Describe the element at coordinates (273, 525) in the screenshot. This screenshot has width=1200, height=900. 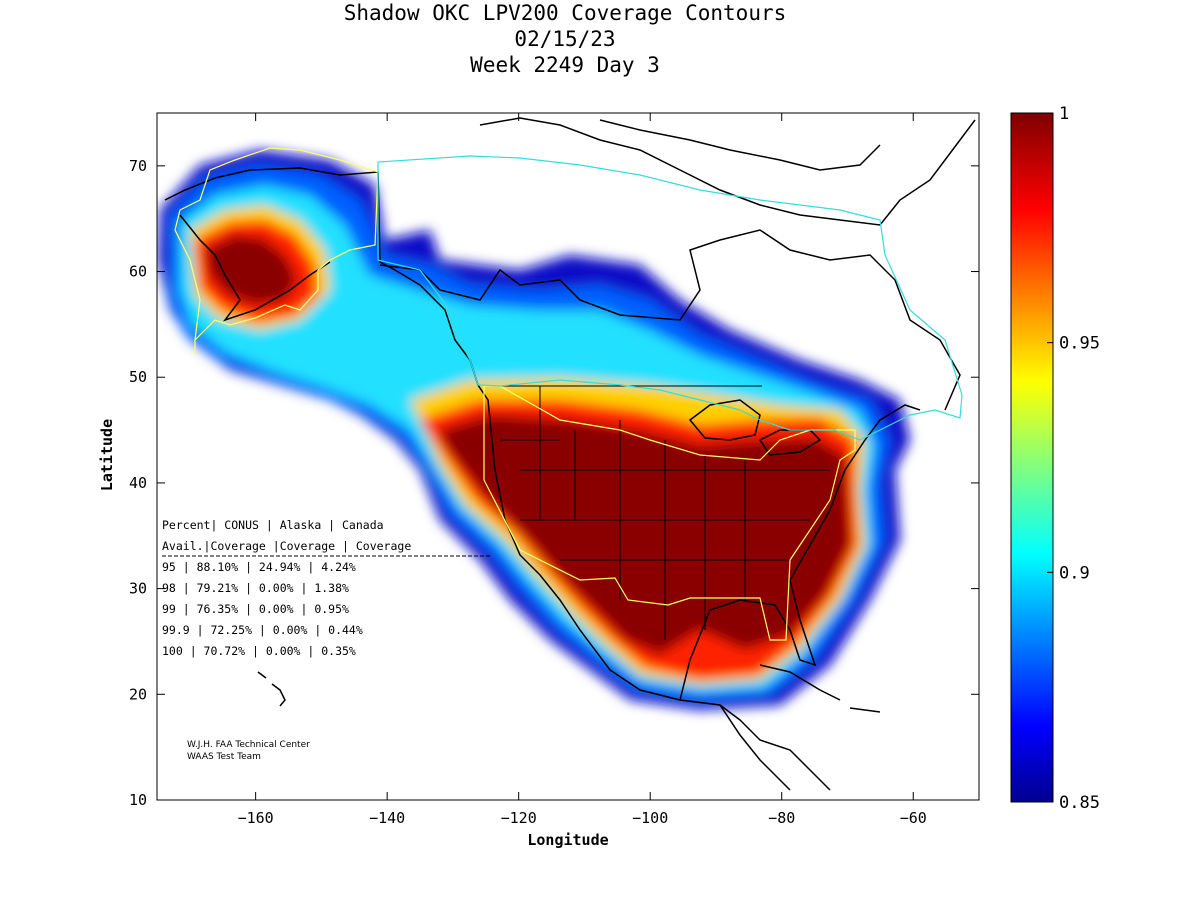
I see `table-header-1: Percent| CONUS | Alaska | Canada` at that location.